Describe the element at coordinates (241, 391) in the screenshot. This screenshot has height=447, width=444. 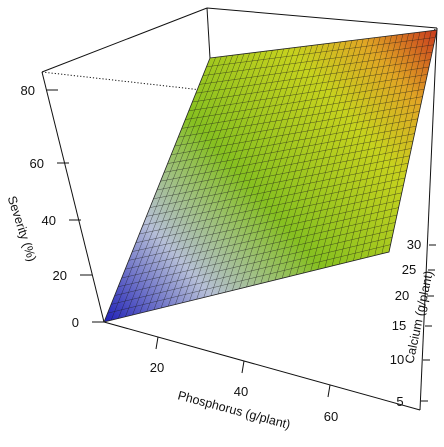
I see `x-tick-label: 40` at that location.